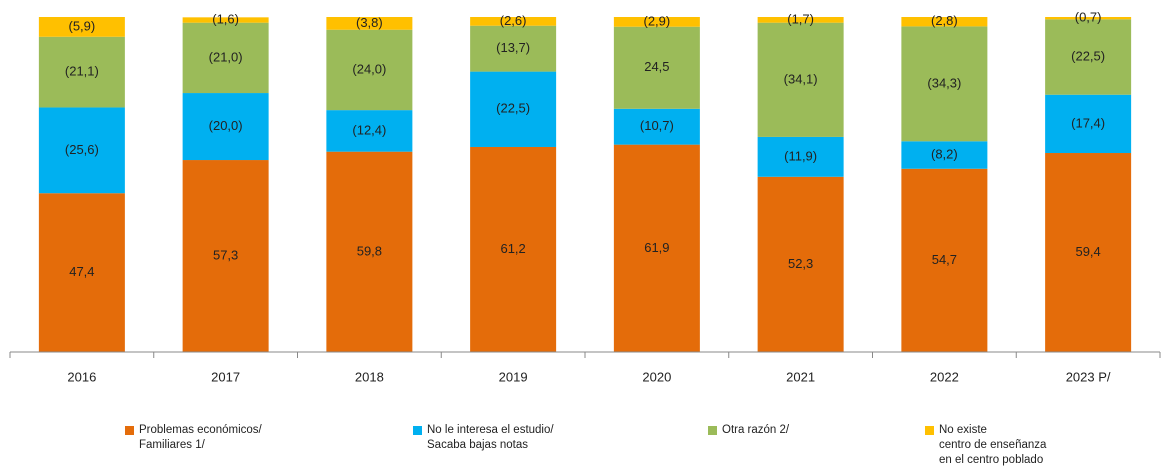  Describe the element at coordinates (369, 376) in the screenshot. I see `x-tick-label: 2018` at that location.